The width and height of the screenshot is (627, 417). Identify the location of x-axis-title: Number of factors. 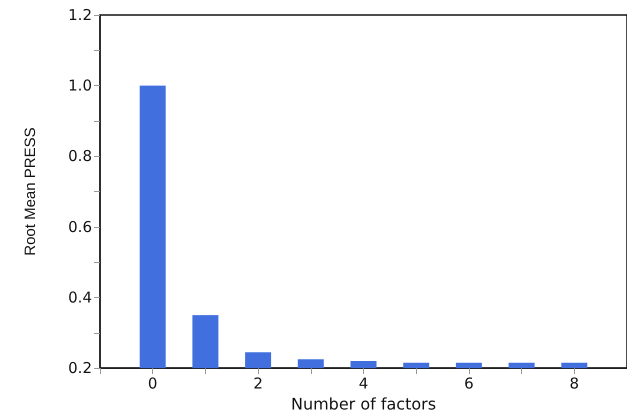
(363, 404).